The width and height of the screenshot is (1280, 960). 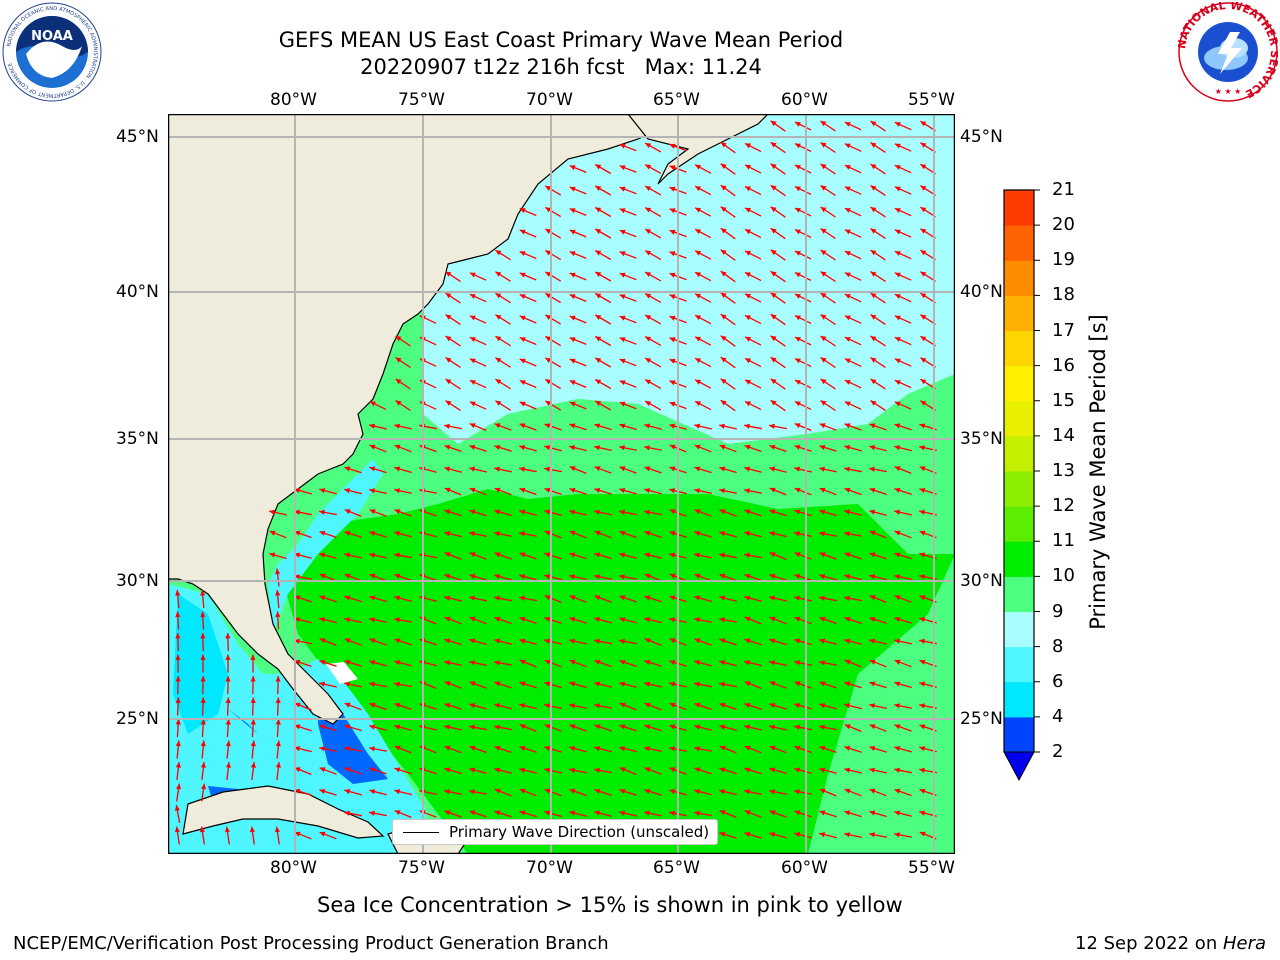 What do you see at coordinates (52, 36) in the screenshot?
I see `noaa-logo-text: NOAA` at bounding box center [52, 36].